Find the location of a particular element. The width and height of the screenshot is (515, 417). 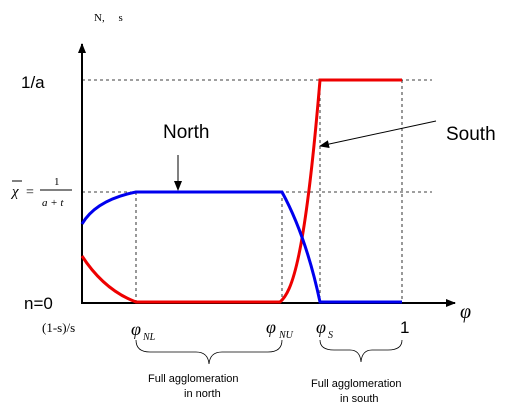

x-tick-phi-s: φ S is located at coordinates (324, 329).